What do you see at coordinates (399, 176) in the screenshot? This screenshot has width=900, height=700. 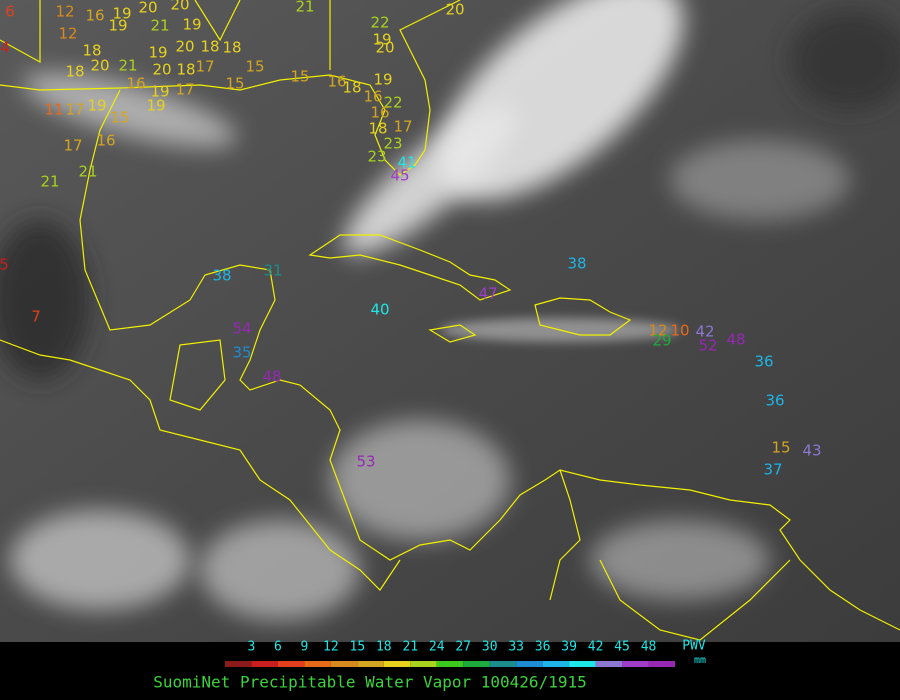 I see `station-value: 45` at bounding box center [399, 176].